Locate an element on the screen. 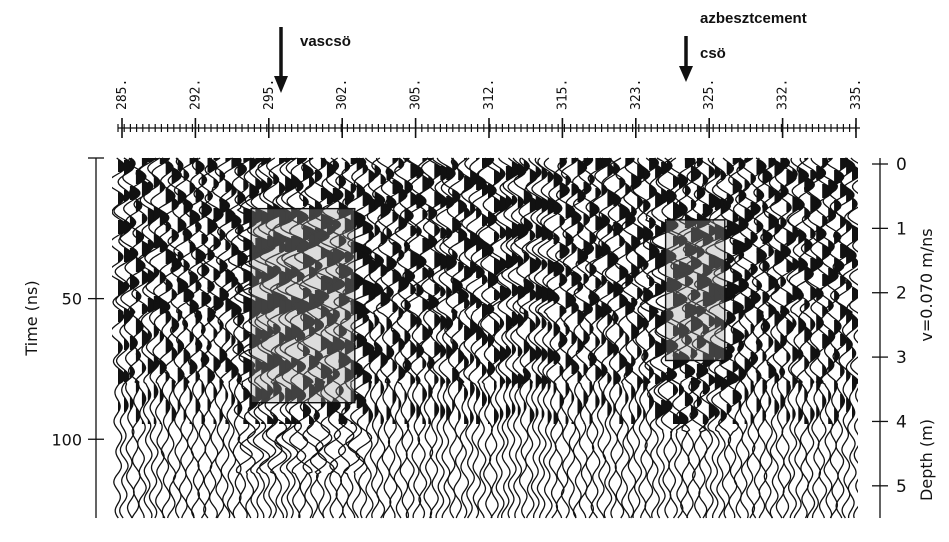 The height and width of the screenshot is (542, 949). annotation-azbesztcement: azbesztcement csö is located at coordinates (743, 46).